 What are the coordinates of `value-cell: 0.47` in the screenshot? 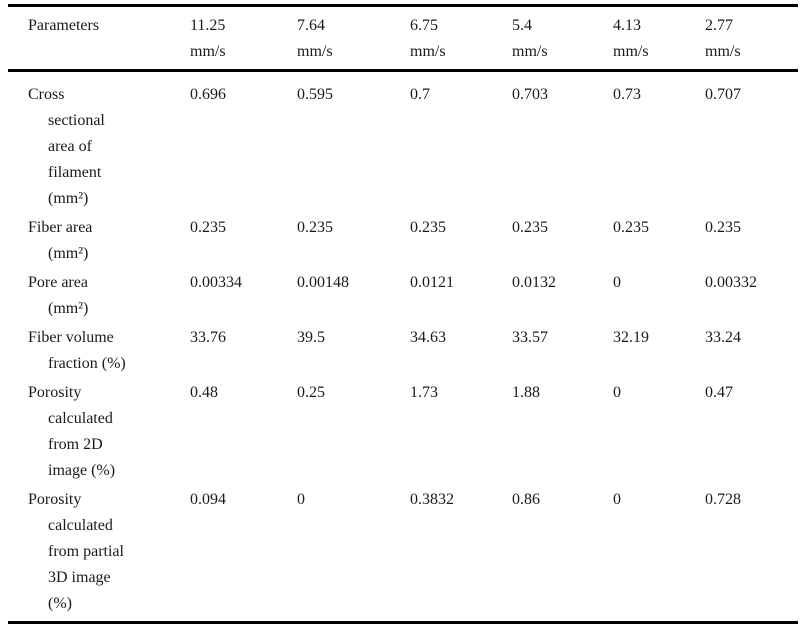 It's located at (719, 392).